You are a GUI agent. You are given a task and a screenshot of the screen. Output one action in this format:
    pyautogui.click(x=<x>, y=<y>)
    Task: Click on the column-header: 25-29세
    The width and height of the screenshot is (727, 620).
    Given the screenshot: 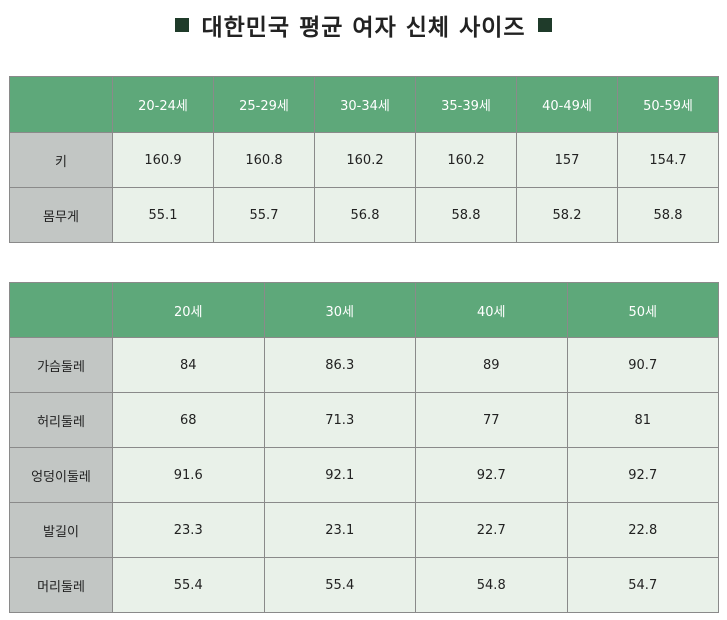 What is the action you would take?
    pyautogui.click(x=264, y=104)
    